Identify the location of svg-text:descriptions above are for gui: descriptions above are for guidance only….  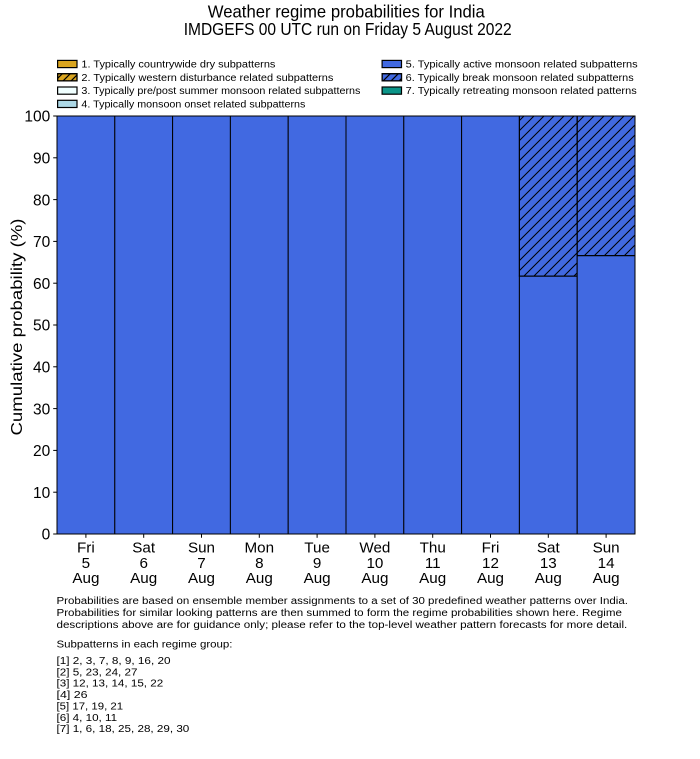
(342, 625).